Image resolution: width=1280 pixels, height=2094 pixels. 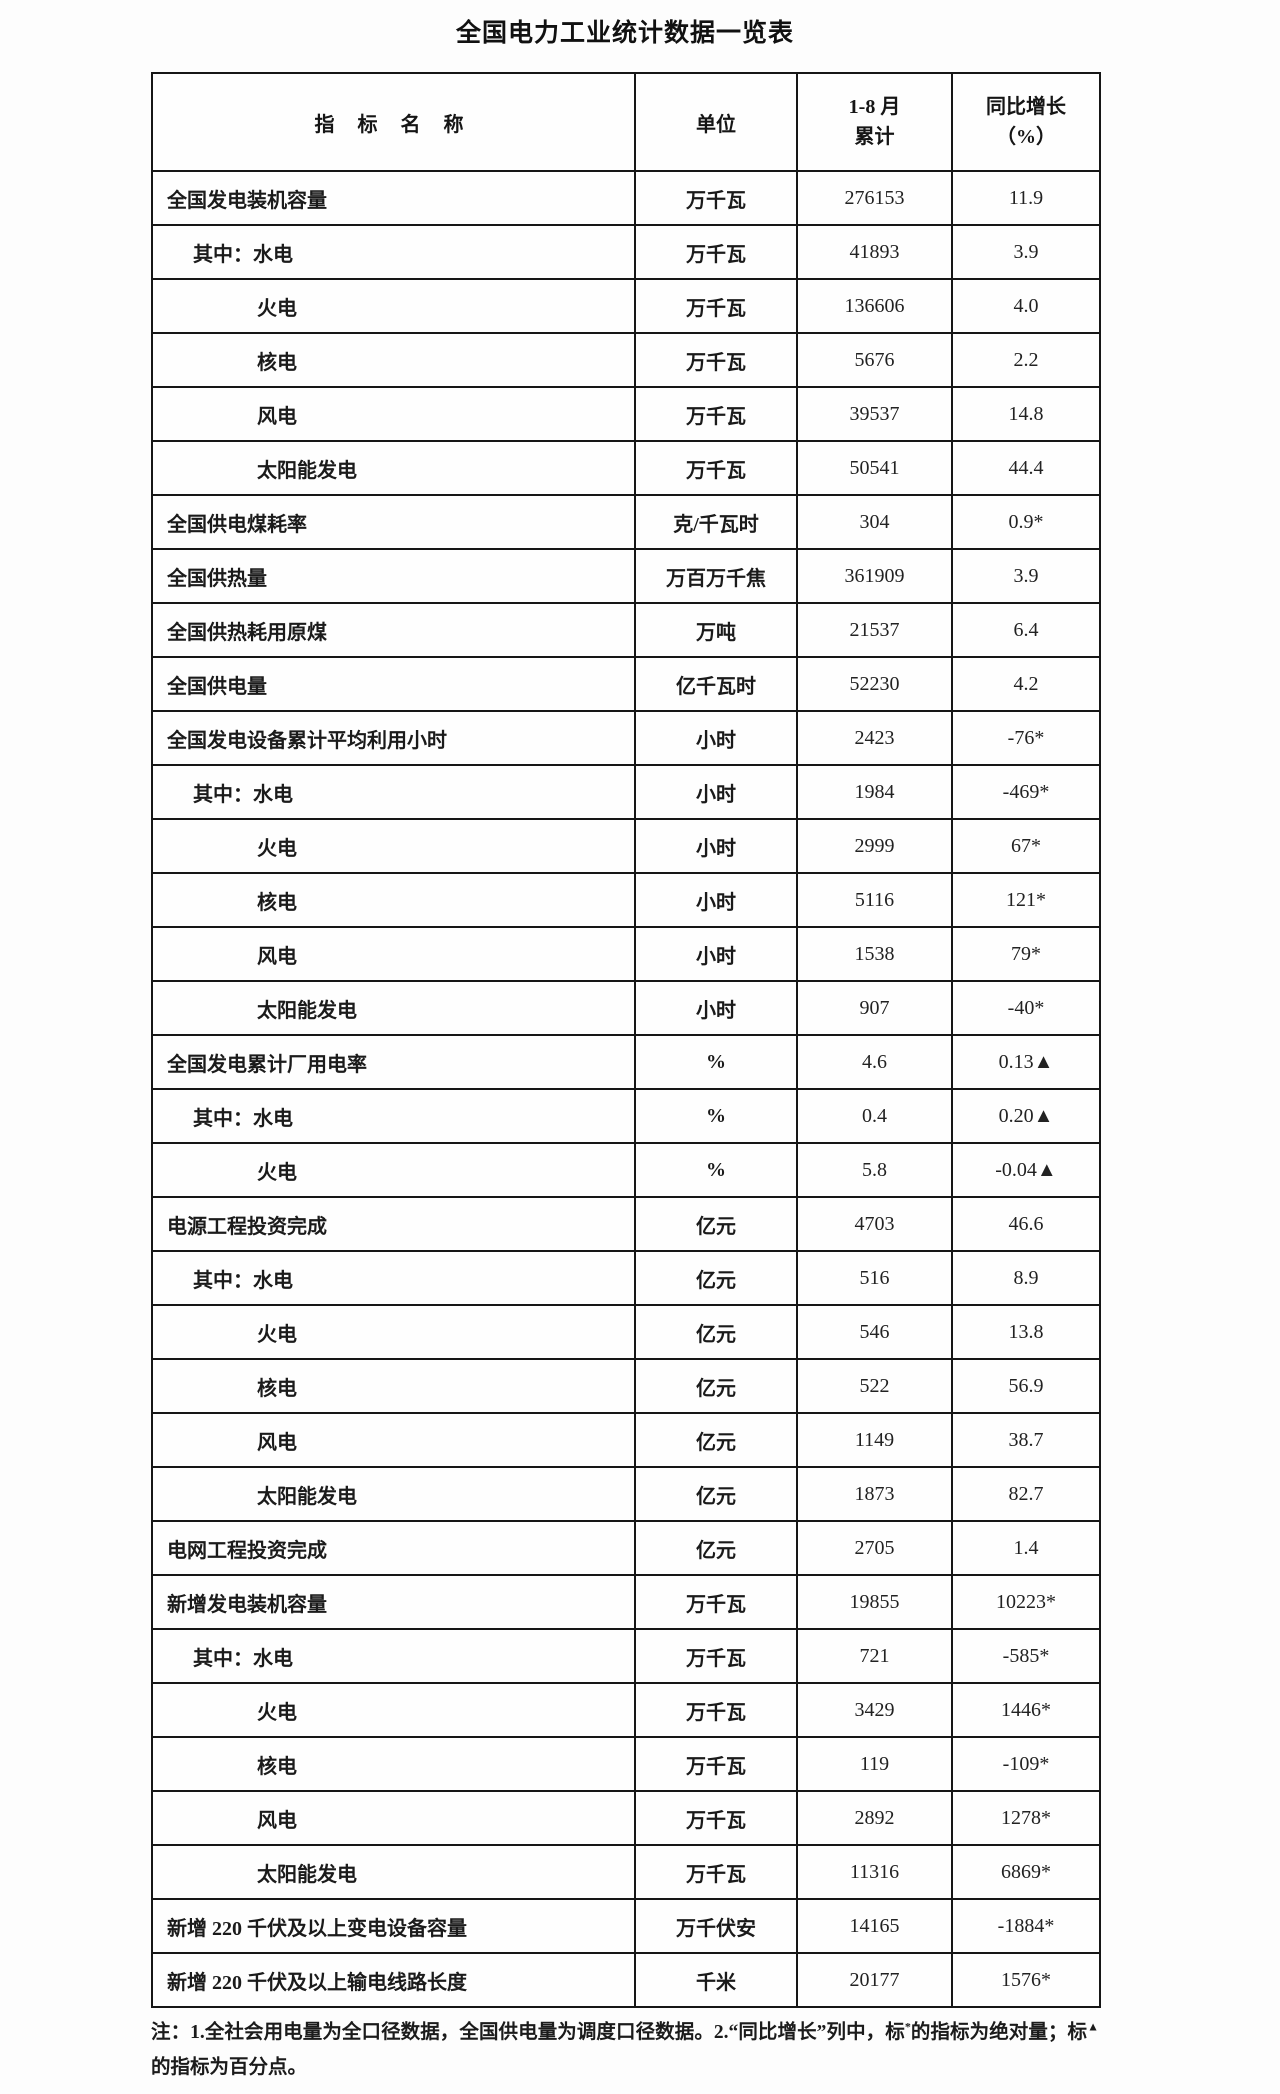 What do you see at coordinates (626, 1602) in the screenshot?
I see `table-row: 新增发电装机容量 万千瓦 19855 10223*` at bounding box center [626, 1602].